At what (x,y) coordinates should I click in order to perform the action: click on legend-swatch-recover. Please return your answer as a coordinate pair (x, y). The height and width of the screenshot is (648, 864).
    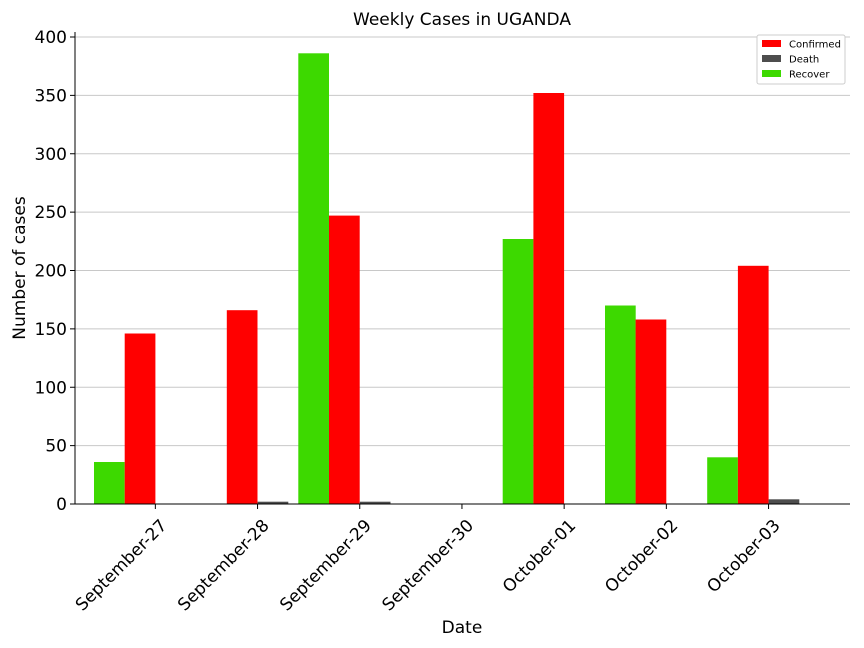
    Looking at the image, I should click on (771, 73).